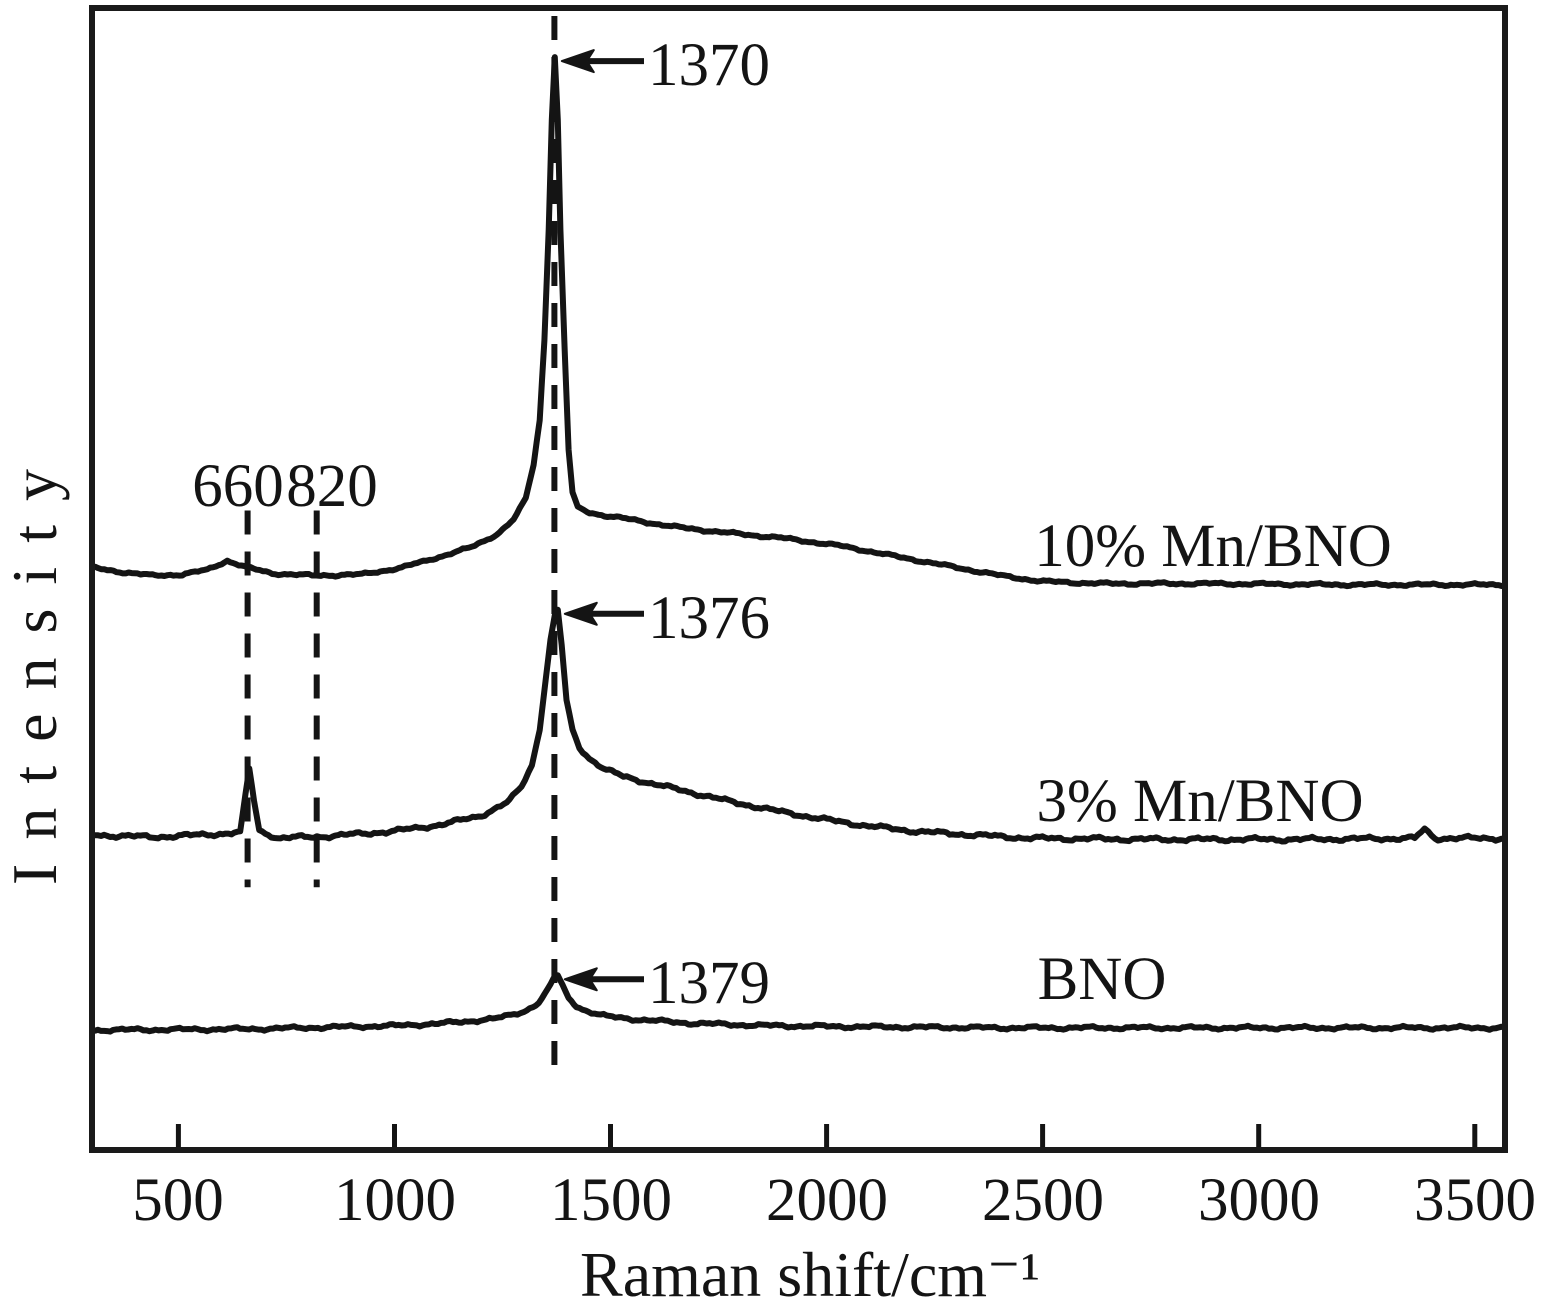 The width and height of the screenshot is (1541, 1303). Describe the element at coordinates (238, 486) in the screenshot. I see `guide-line-label-660: 660` at that location.